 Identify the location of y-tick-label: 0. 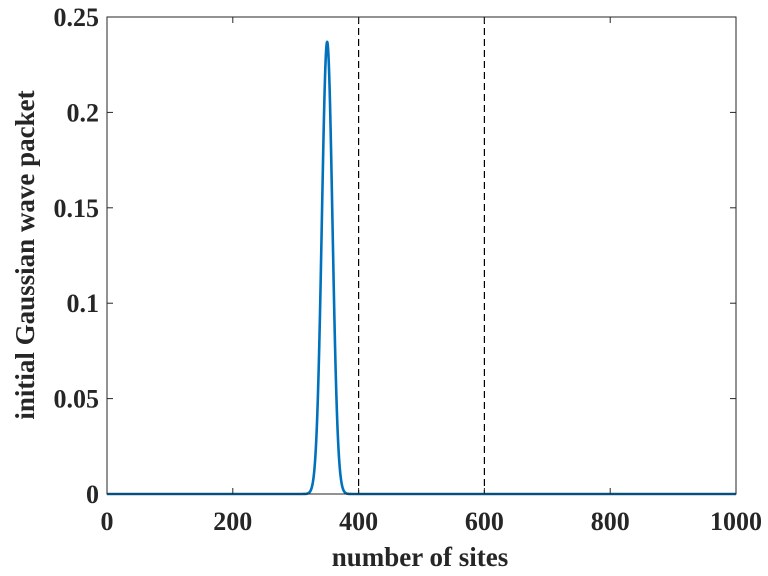
(92, 494).